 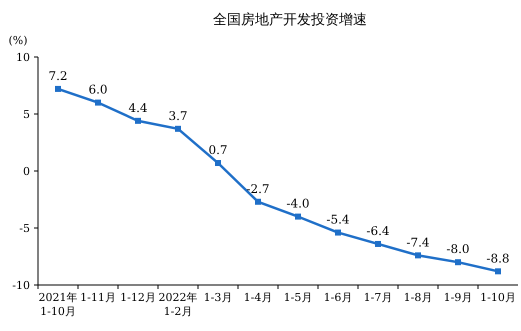 I want to click on x-tick-label: 1-7月, so click(x=378, y=297).